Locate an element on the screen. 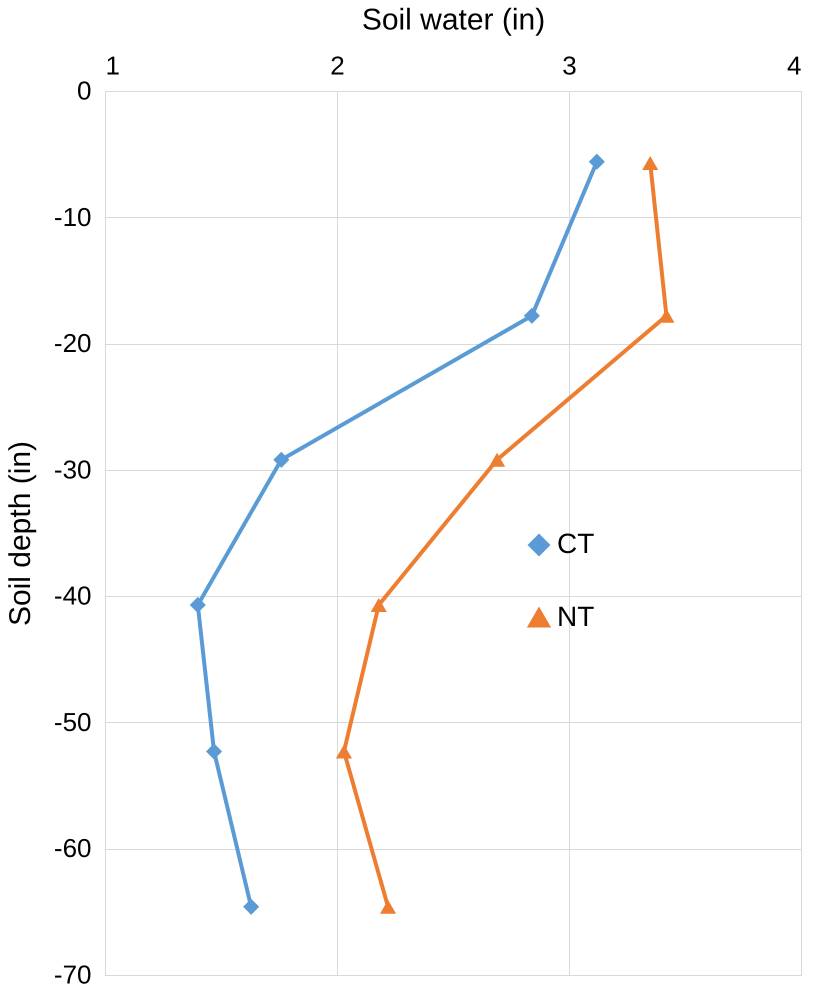 This screenshot has width=816, height=993. y-axis-title: Soil depth (in) is located at coordinates (20, 533).